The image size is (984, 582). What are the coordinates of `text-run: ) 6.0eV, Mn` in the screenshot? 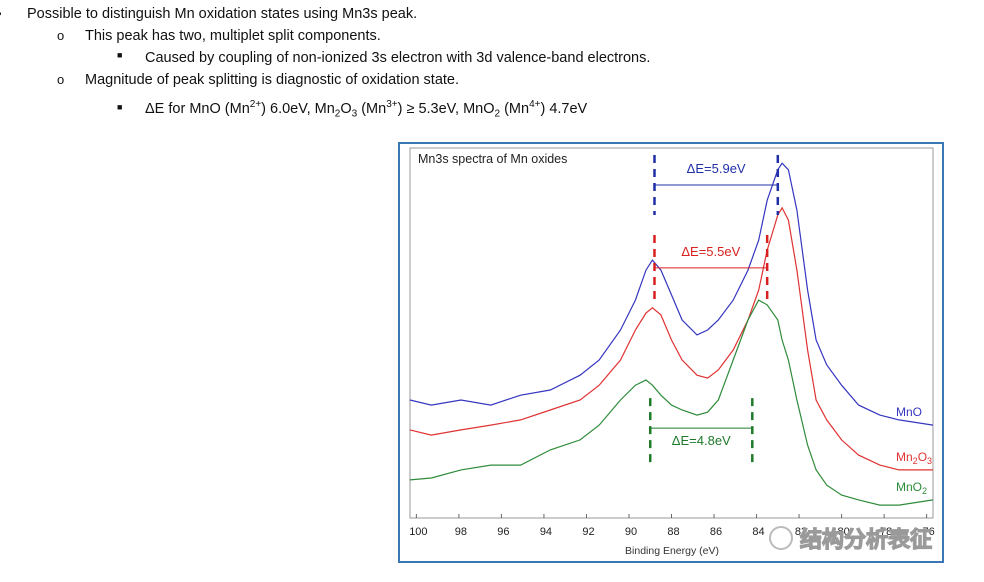 It's located at (298, 108).